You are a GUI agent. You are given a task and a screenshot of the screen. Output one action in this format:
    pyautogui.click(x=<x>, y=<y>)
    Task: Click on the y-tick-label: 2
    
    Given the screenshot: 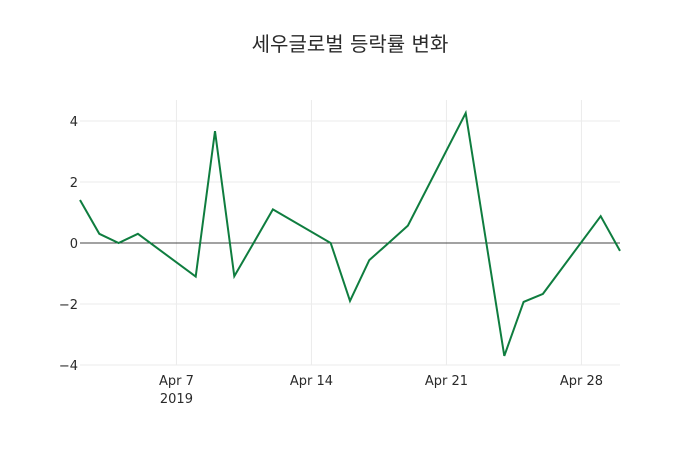 What is the action you would take?
    pyautogui.click(x=74, y=183)
    